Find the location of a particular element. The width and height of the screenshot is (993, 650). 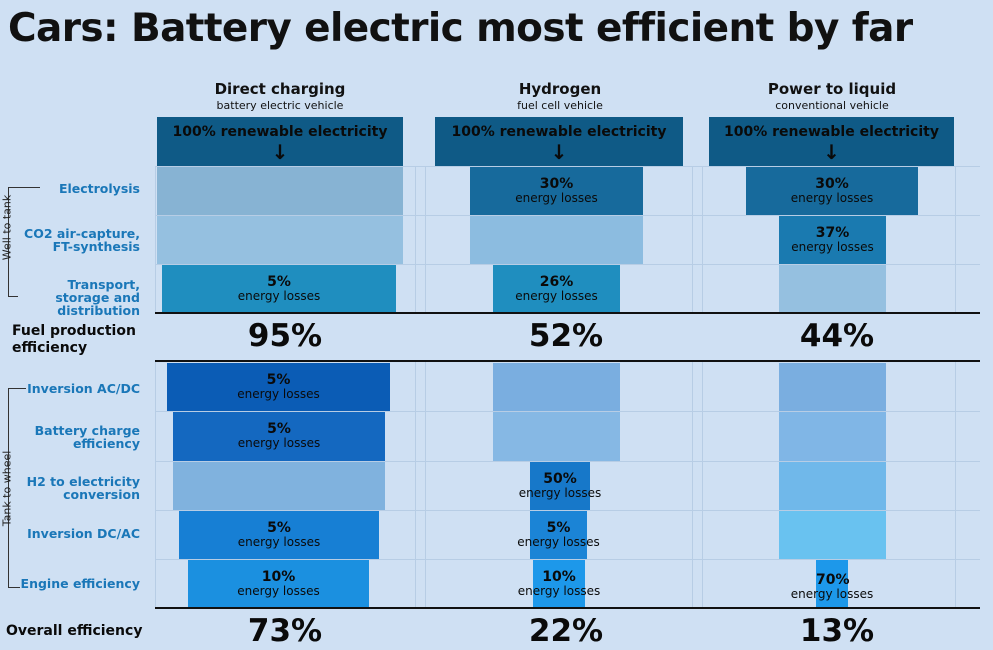

source-box-direct-charging: 100% renewable electricity ↓ is located at coordinates (280, 141).